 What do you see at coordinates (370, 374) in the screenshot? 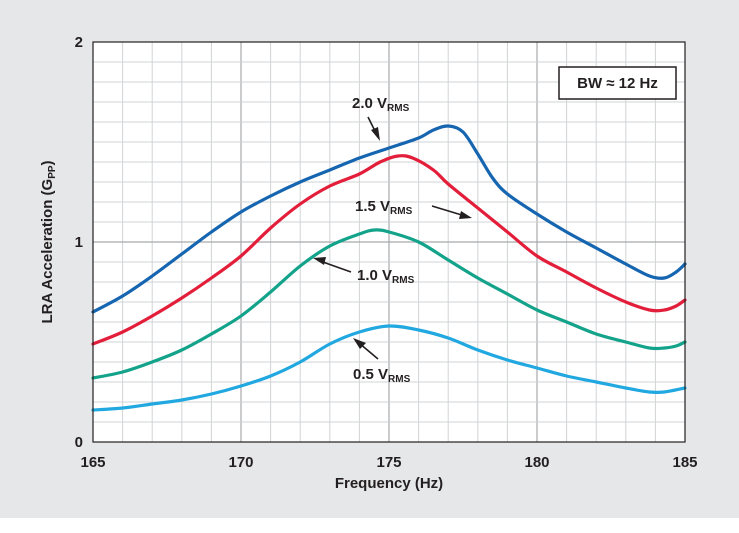
I see `label-0v5-main: 0.5 V` at bounding box center [370, 374].